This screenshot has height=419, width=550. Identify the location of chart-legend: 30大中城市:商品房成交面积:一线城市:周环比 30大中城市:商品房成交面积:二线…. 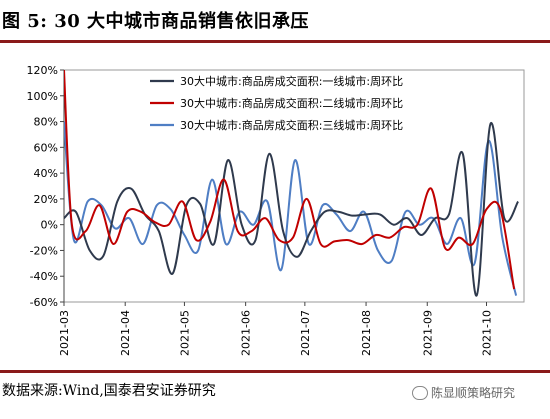
(276, 103).